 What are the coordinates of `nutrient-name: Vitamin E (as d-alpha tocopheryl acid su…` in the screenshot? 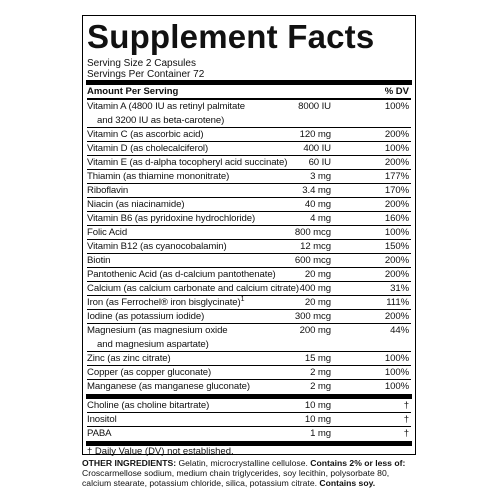 It's located at (187, 162).